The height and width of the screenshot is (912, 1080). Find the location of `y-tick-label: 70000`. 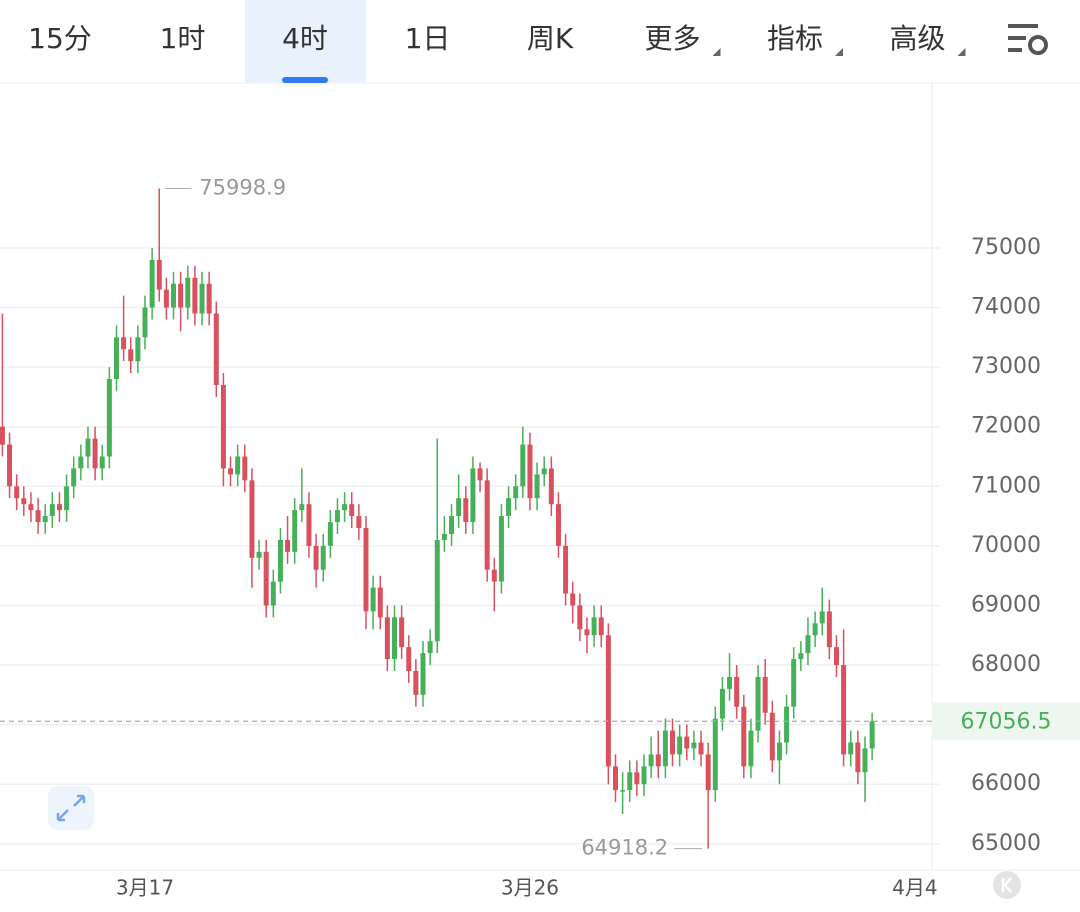

y-tick-label: 70000 is located at coordinates (1006, 545).